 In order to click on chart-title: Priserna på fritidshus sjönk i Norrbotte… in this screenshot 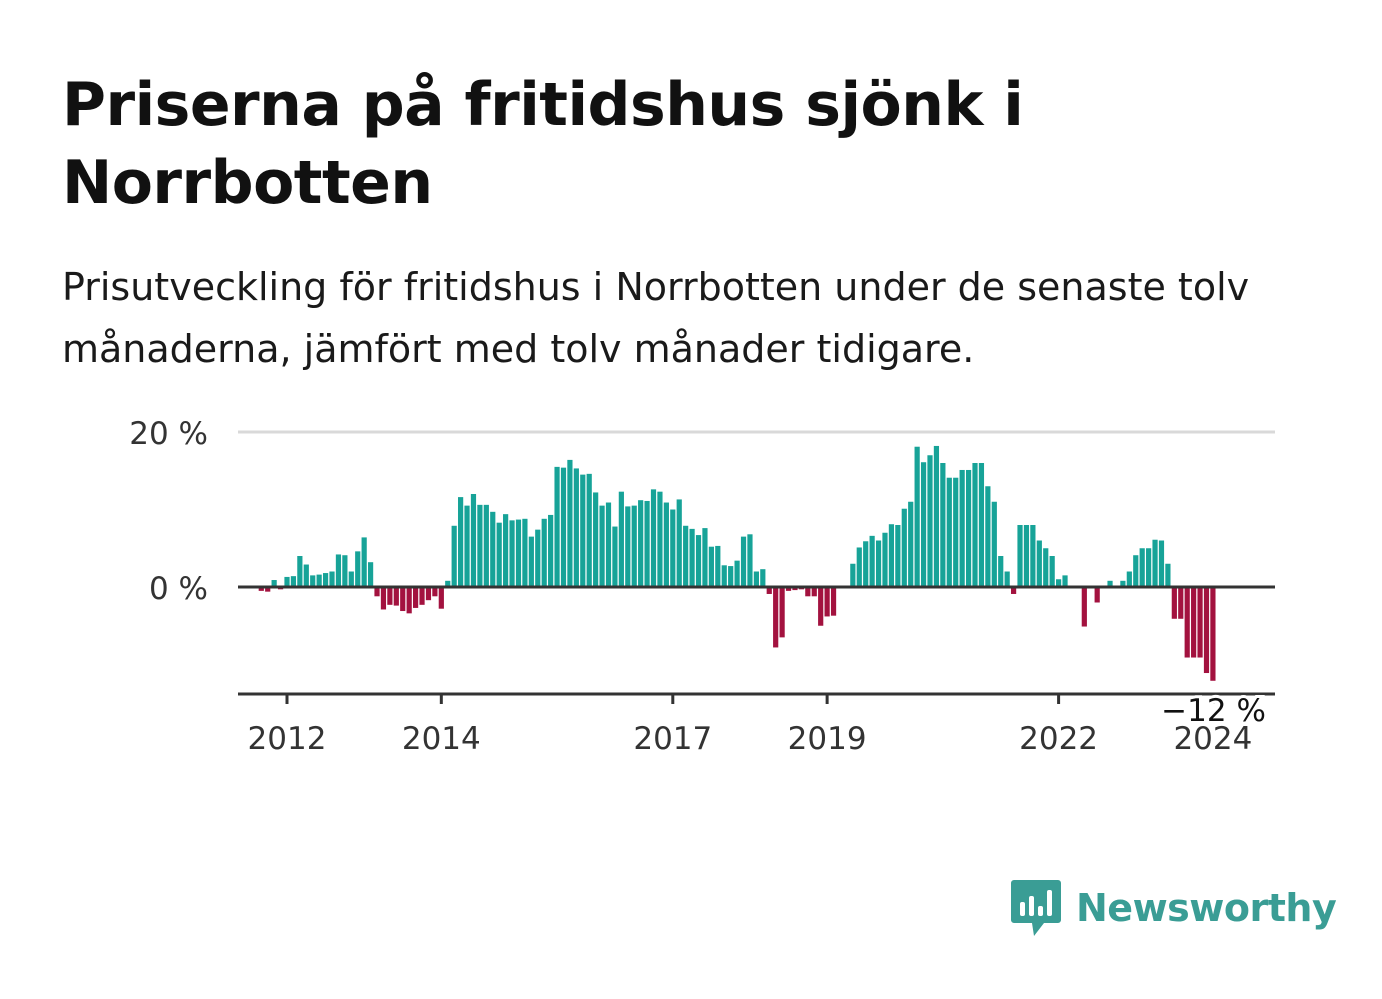, I will do `click(543, 144)`.